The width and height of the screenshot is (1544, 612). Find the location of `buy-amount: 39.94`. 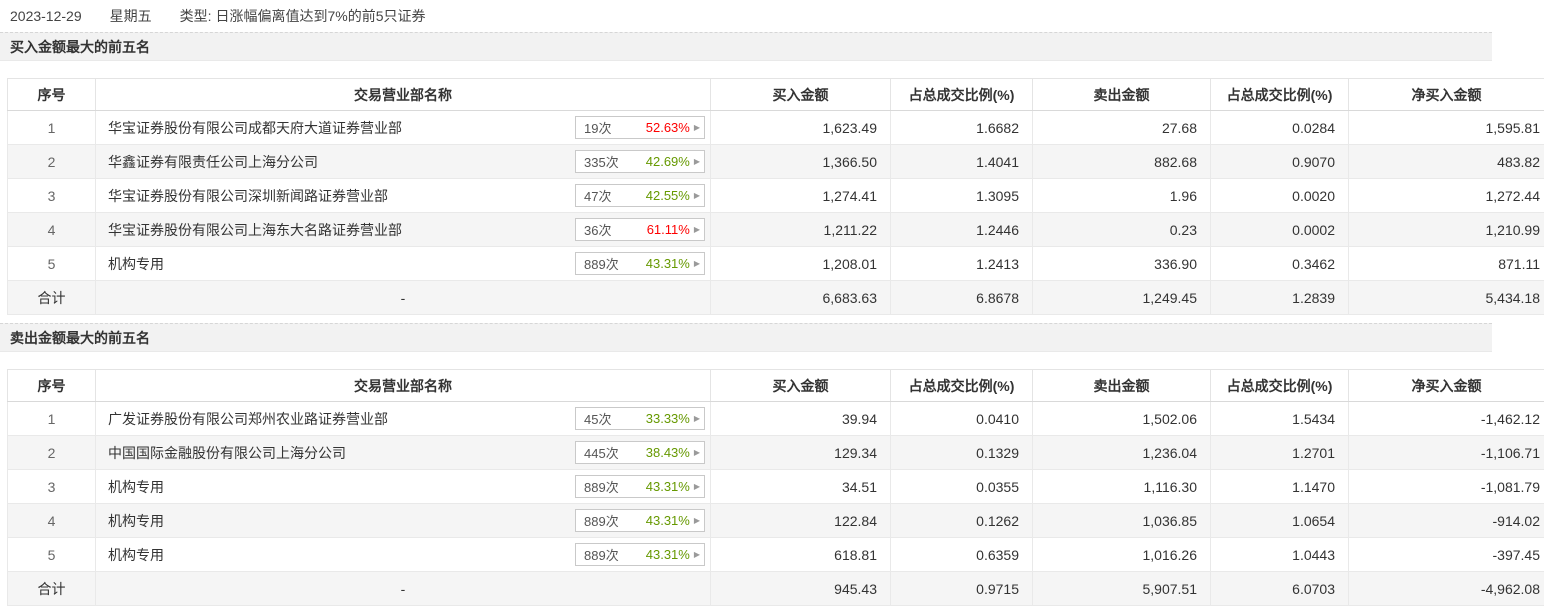

buy-amount: 39.94 is located at coordinates (800, 418).